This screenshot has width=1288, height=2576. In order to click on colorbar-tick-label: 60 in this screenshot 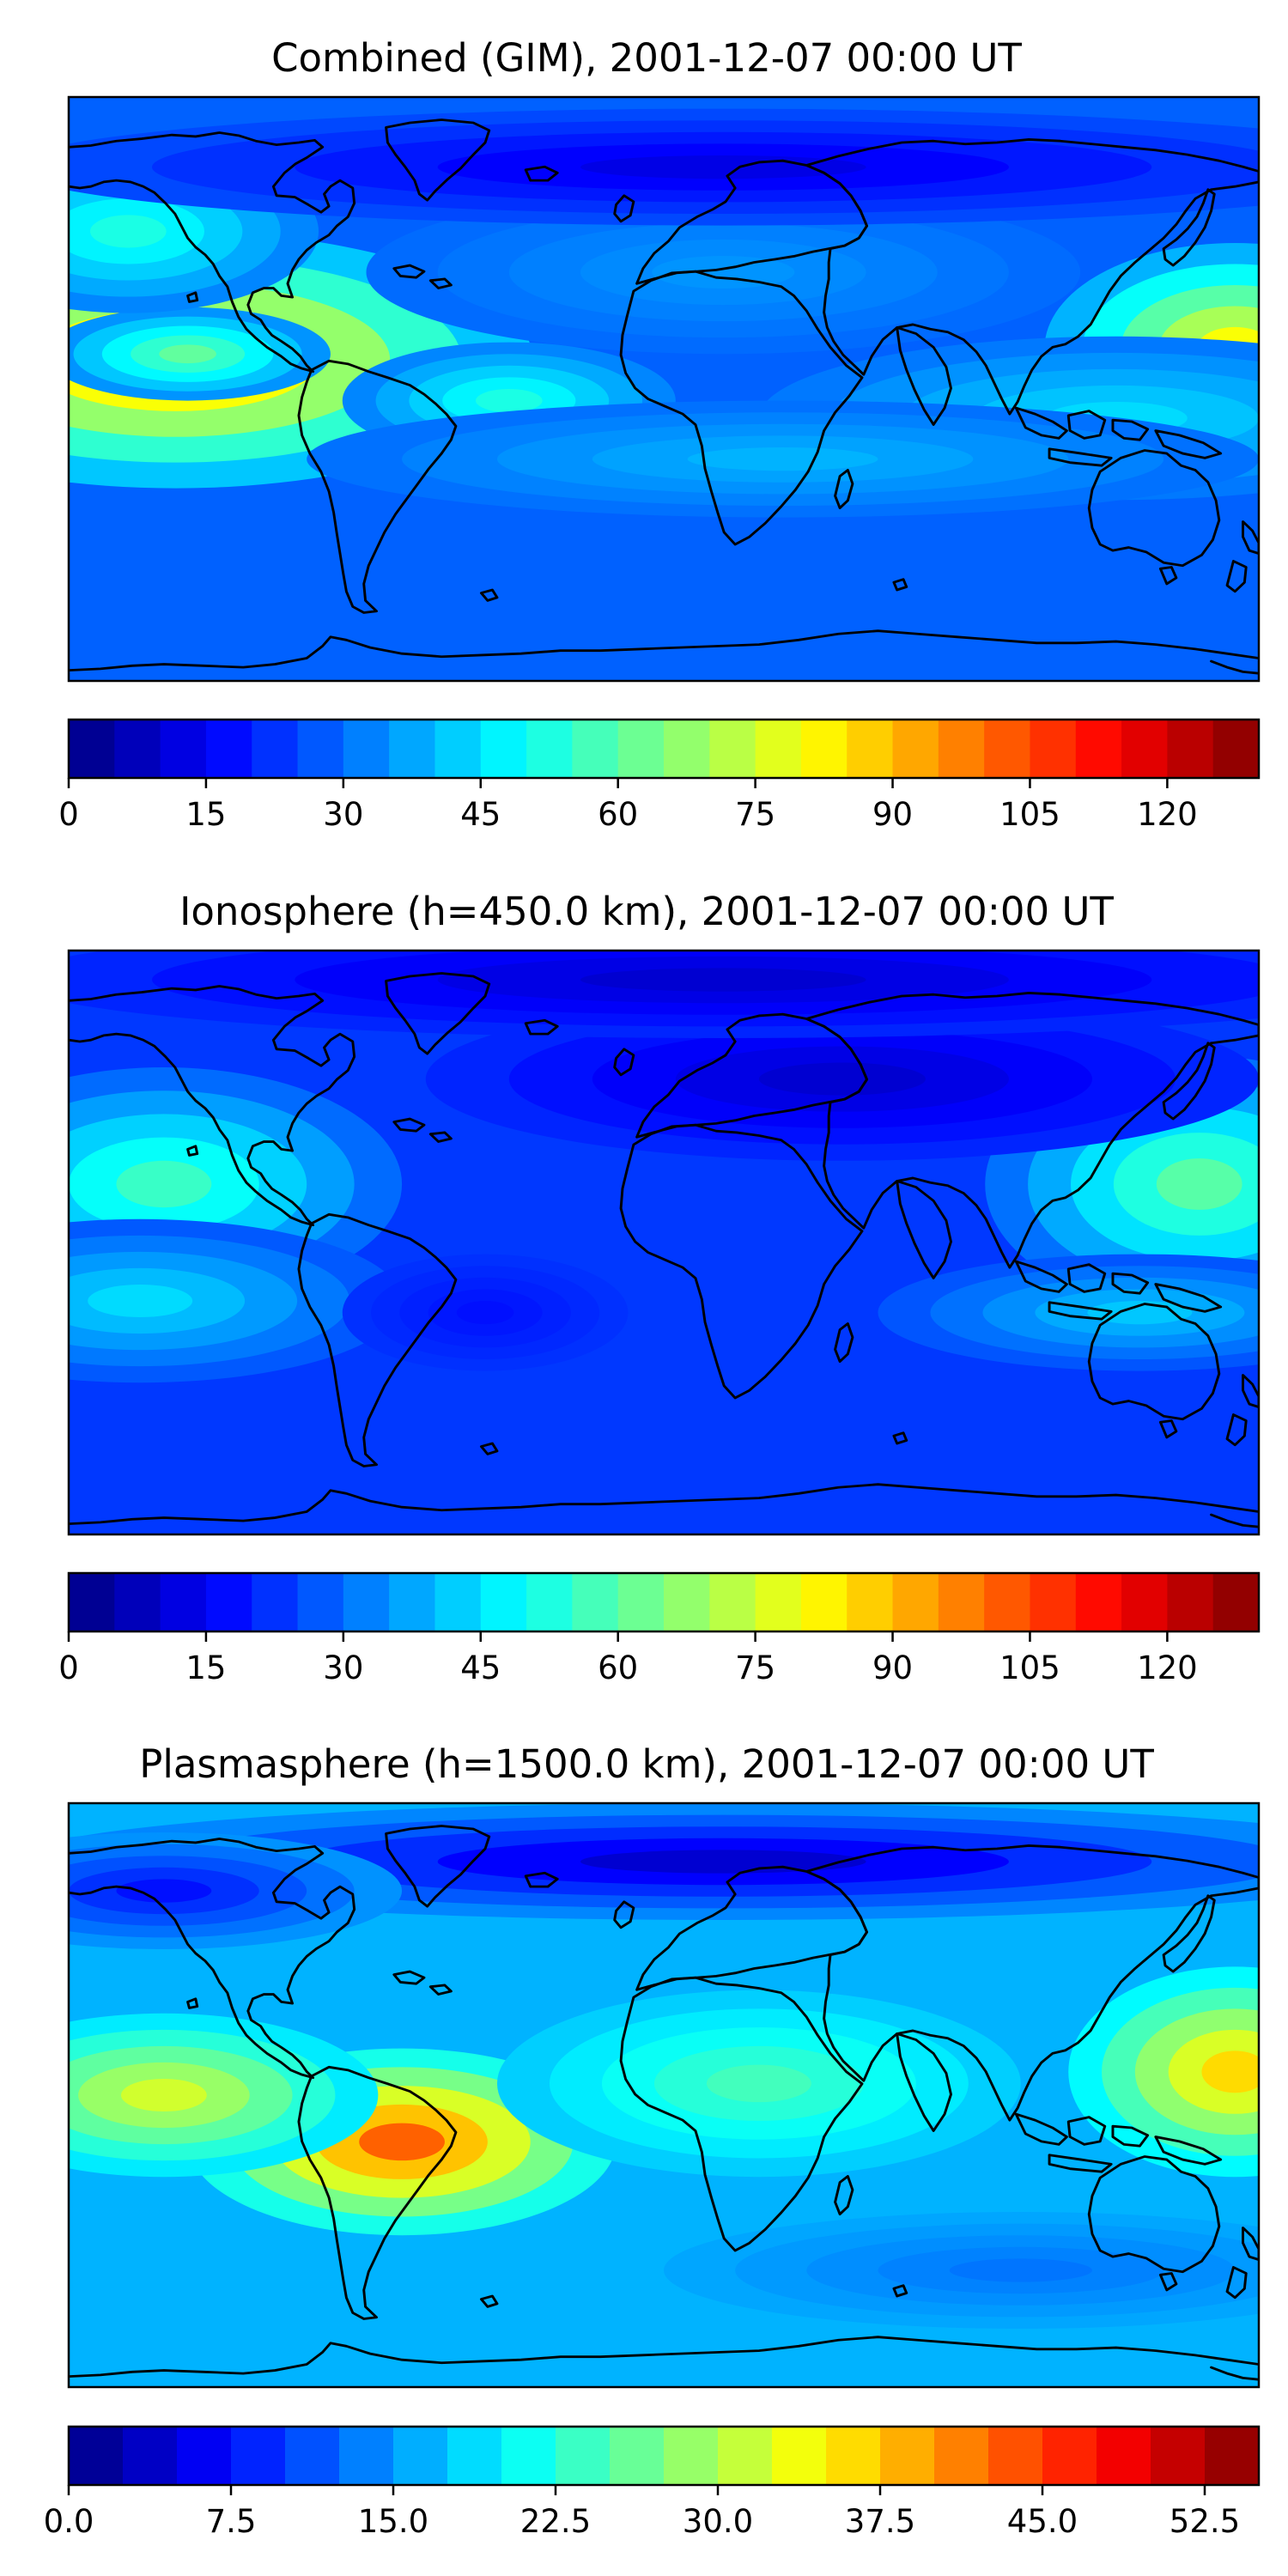, I will do `click(618, 814)`.